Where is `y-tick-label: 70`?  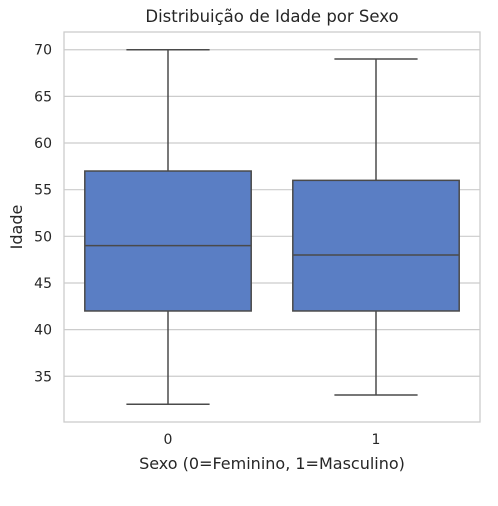 y-tick-label: 70 is located at coordinates (43, 51).